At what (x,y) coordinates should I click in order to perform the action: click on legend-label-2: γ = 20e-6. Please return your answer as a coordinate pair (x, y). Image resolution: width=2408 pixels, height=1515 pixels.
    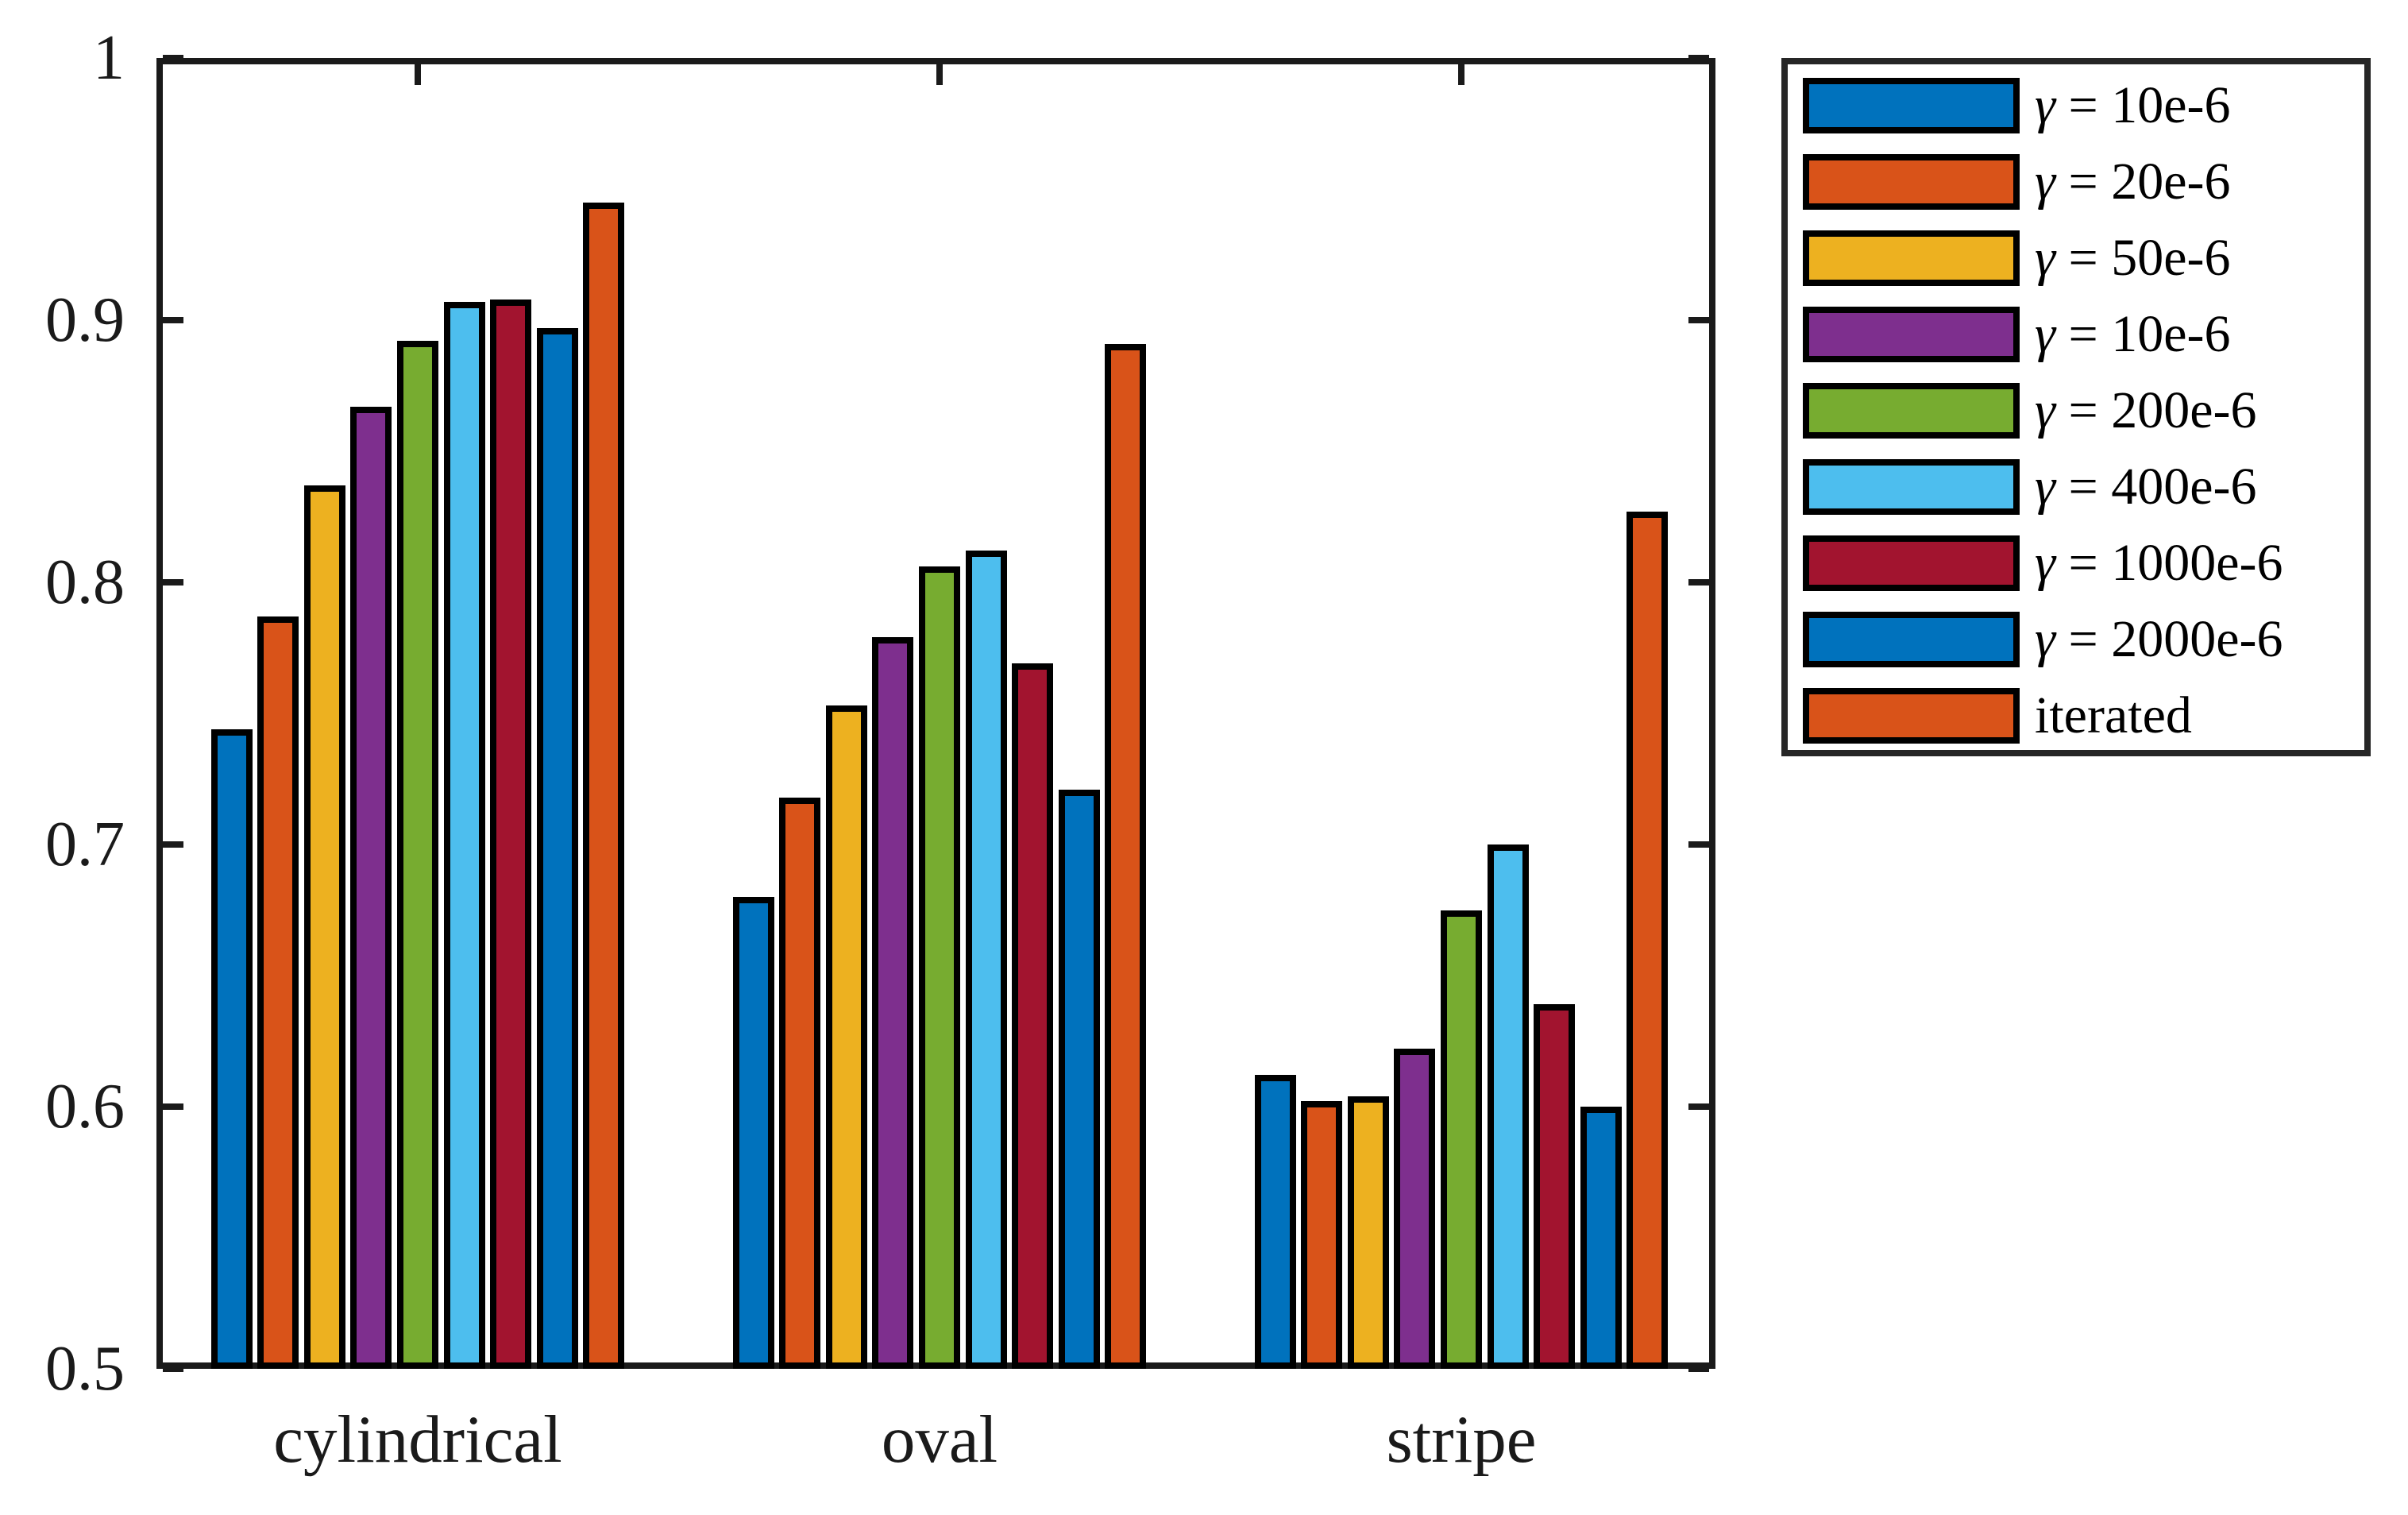
    Looking at the image, I should click on (2133, 182).